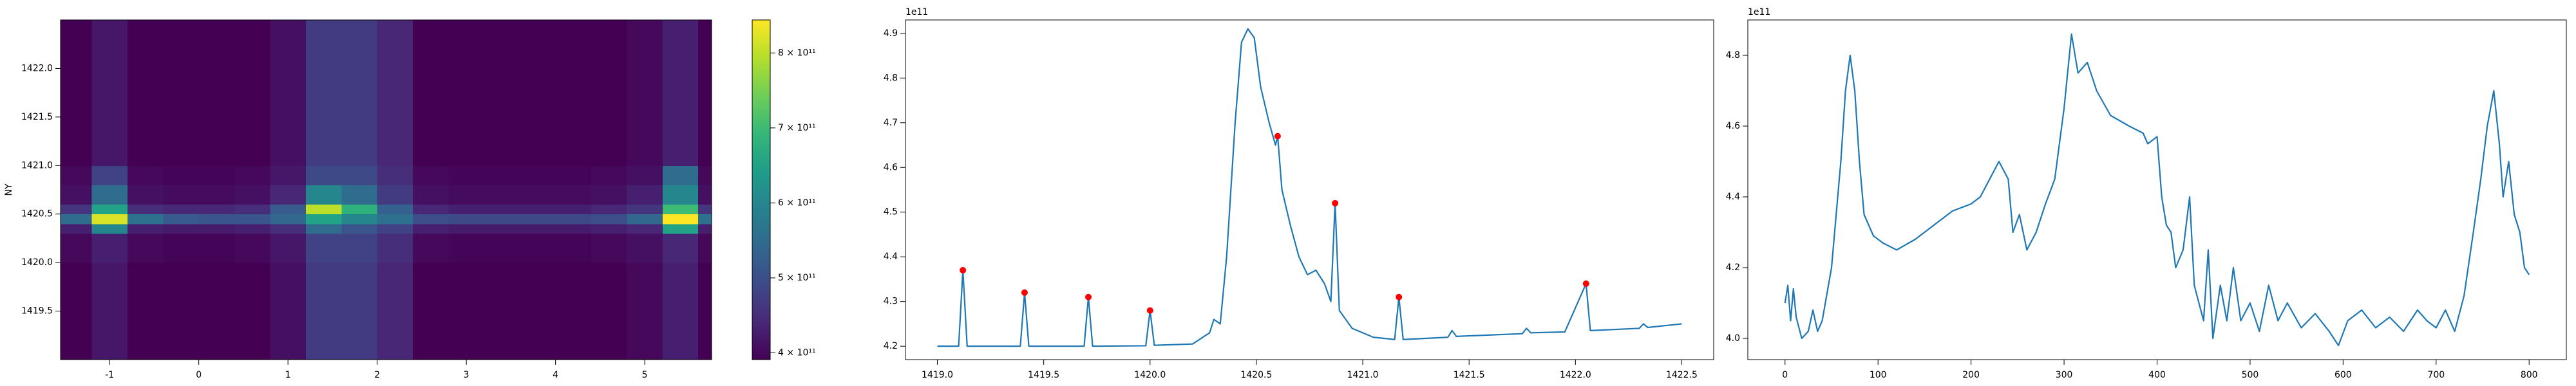  I want to click on y-axis-label: NY, so click(9, 189).